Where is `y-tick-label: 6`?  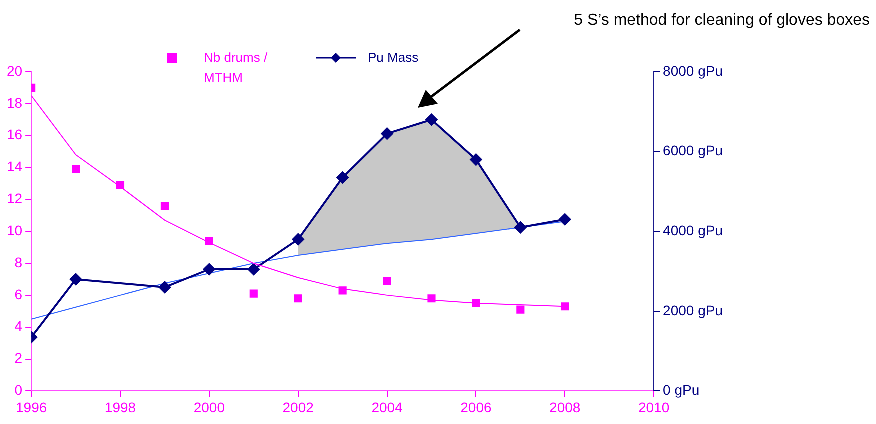
y-tick-label: 6 is located at coordinates (18, 294).